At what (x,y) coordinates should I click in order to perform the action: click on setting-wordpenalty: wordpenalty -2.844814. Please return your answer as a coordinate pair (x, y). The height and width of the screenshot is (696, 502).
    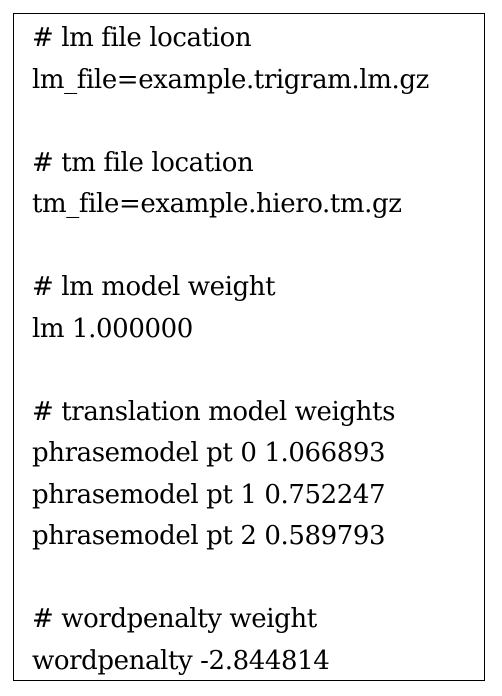
    Looking at the image, I should click on (181, 660).